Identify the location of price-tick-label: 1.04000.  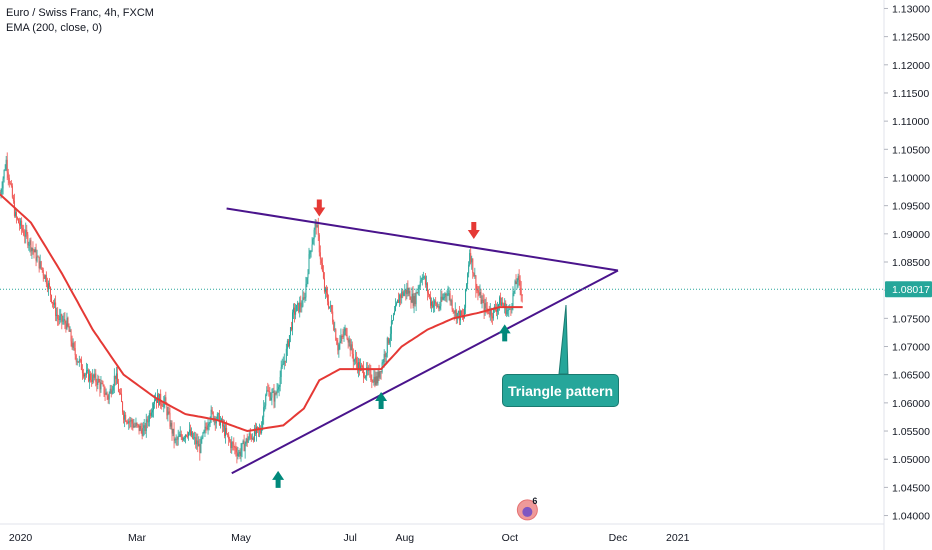
(911, 517).